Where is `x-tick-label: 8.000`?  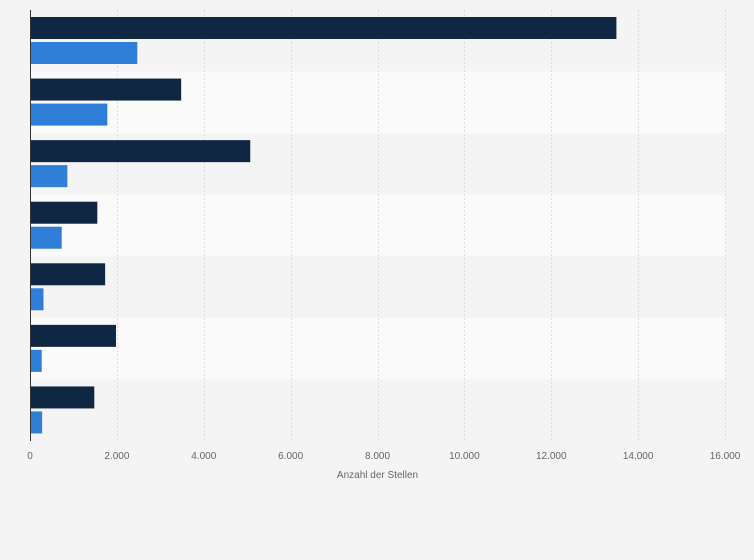
x-tick-label: 8.000 is located at coordinates (377, 456).